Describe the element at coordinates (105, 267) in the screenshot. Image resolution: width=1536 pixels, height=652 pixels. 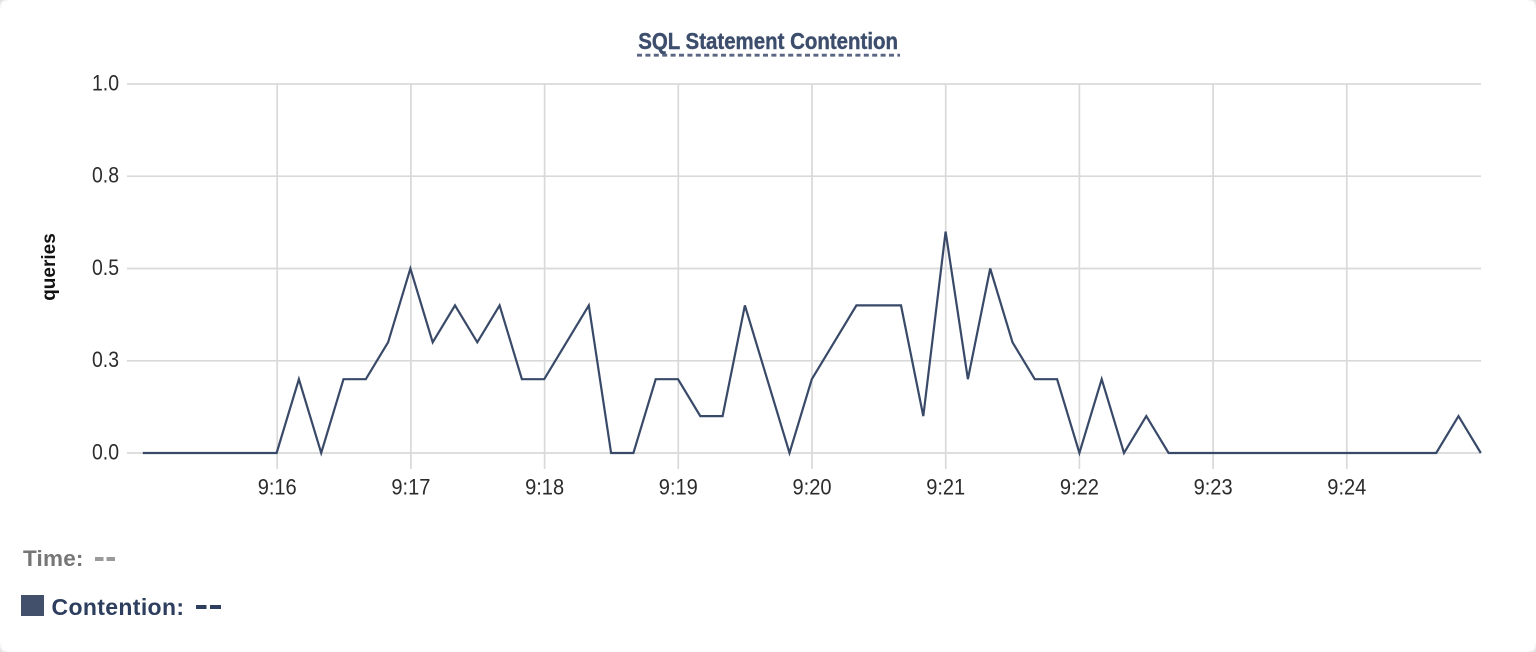
I see `svg-text: 0.5` at that location.